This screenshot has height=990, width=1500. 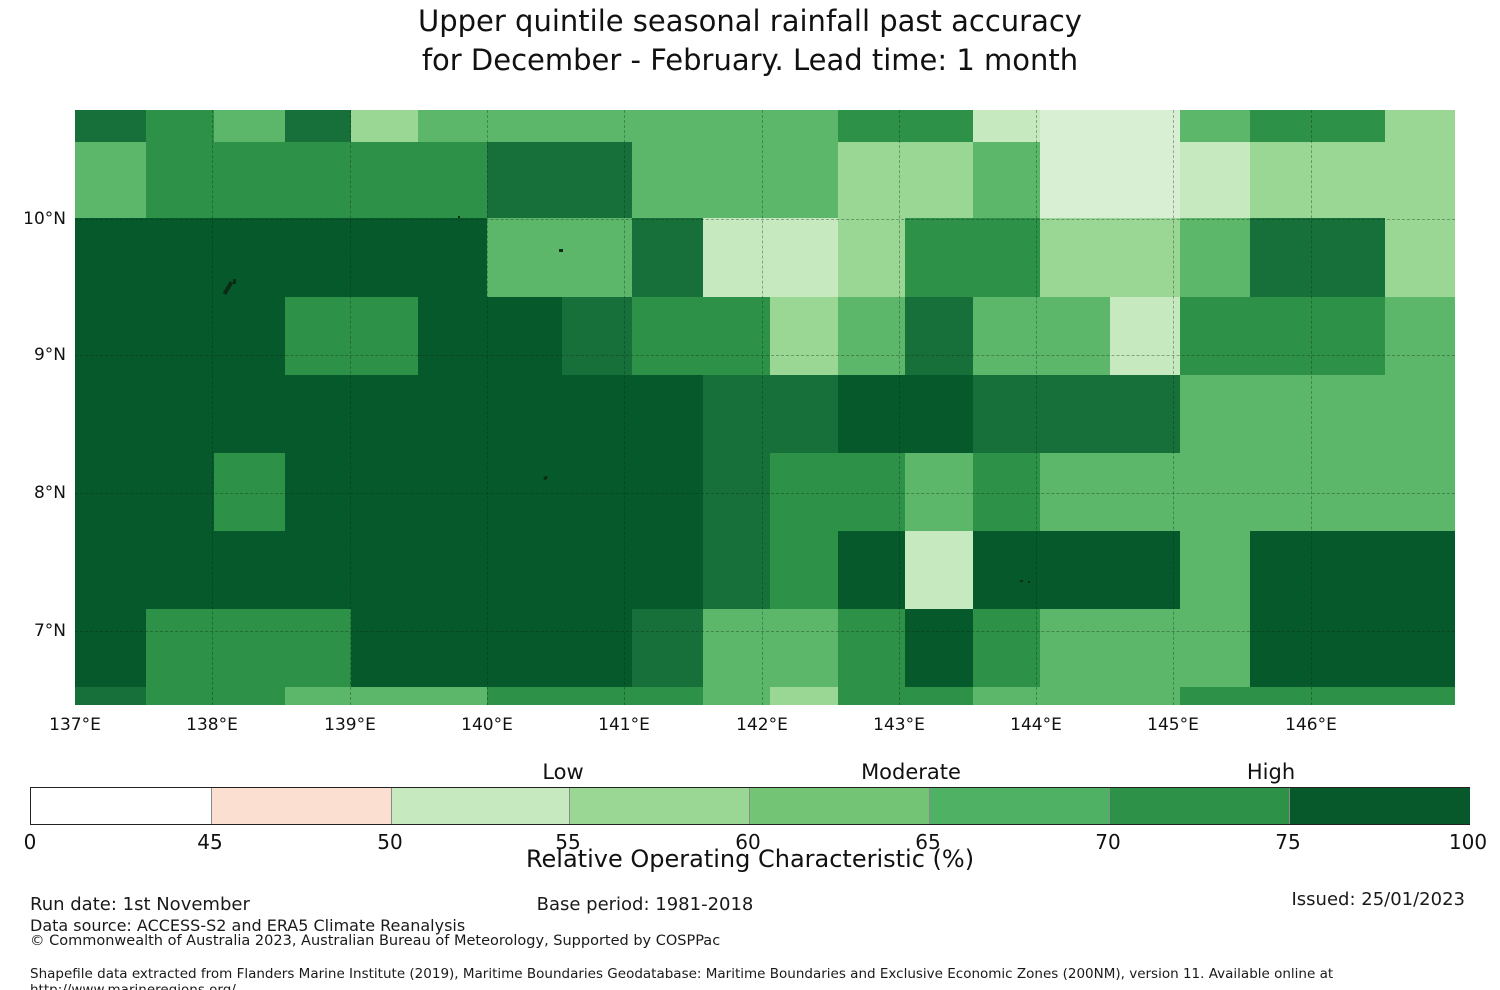 What do you see at coordinates (568, 842) in the screenshot?
I see `colorbar-tick-label: 55` at bounding box center [568, 842].